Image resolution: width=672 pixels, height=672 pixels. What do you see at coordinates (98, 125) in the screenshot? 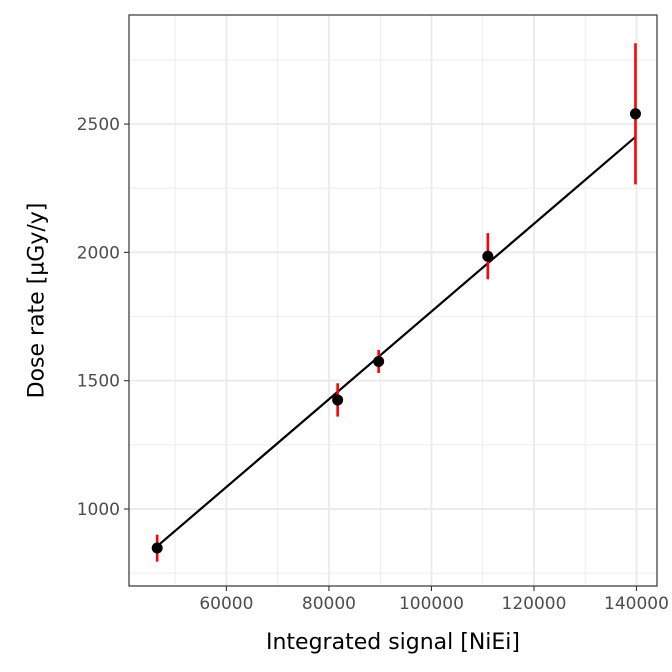
I see `y-tick-label: 2500` at bounding box center [98, 125].